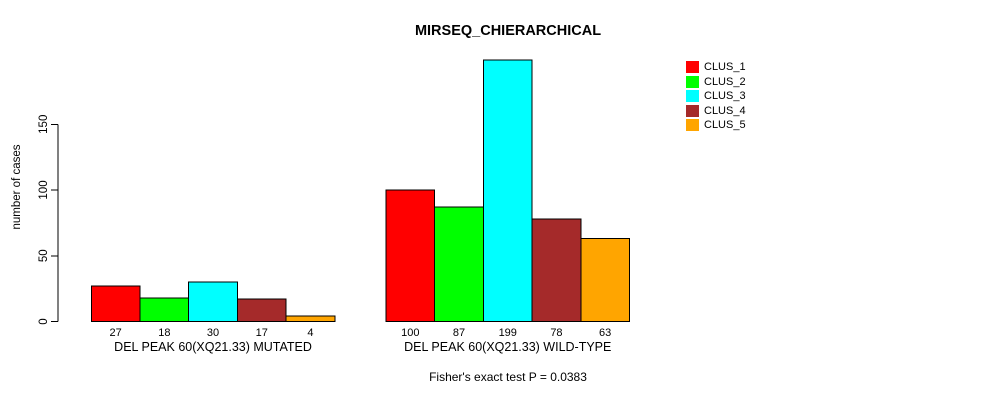  What do you see at coordinates (213, 333) in the screenshot?
I see `bar-value-label: 30` at bounding box center [213, 333].